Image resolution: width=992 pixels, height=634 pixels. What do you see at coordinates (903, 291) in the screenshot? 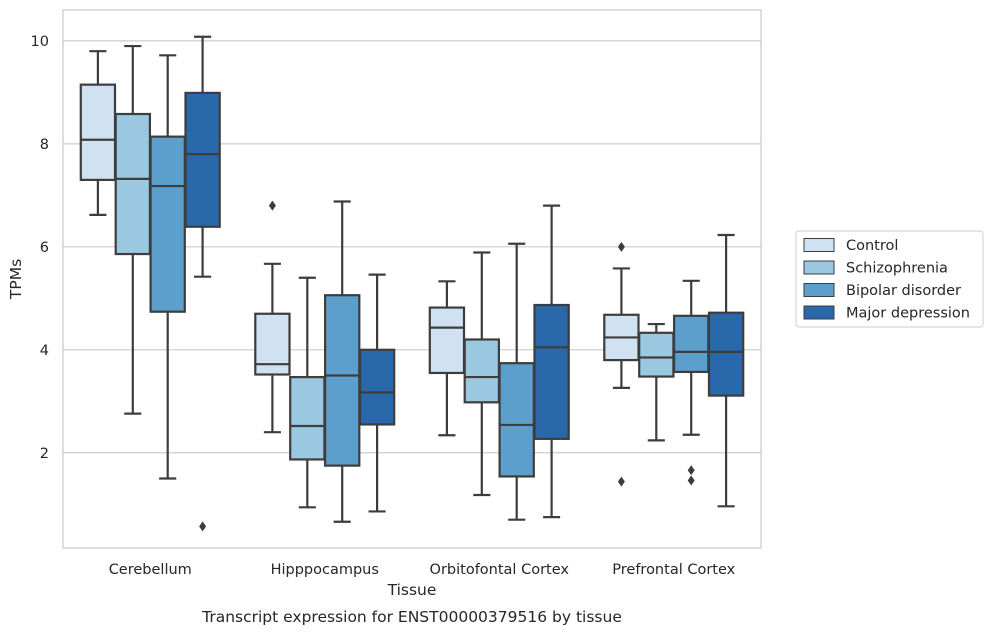
I see `legend-label: Bipolar disorder` at bounding box center [903, 291].